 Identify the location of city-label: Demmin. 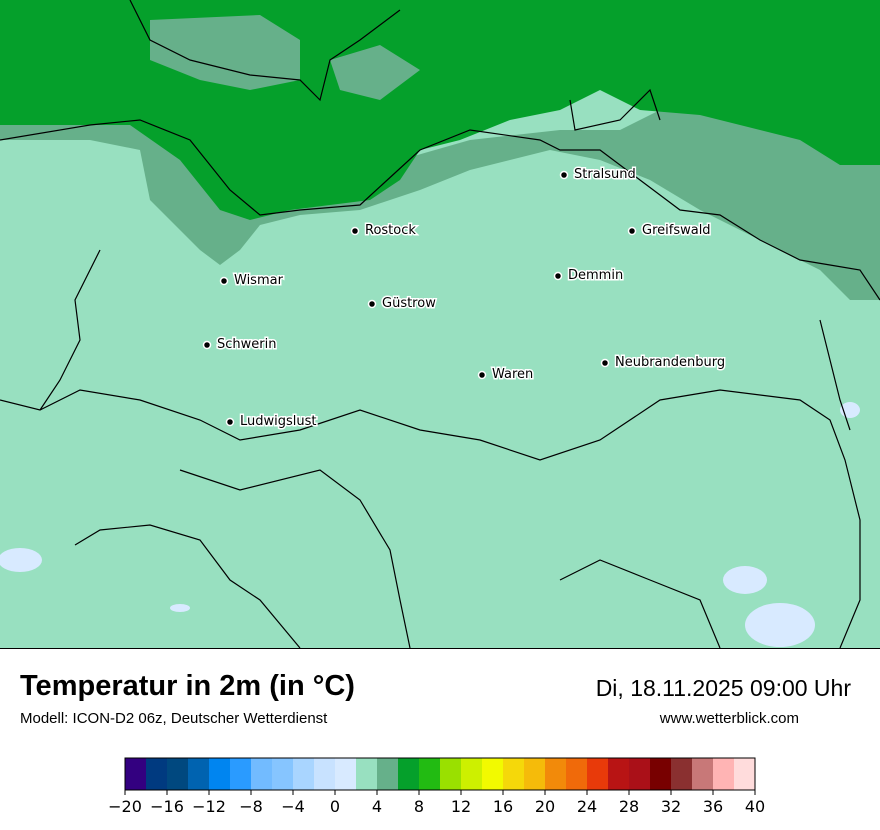
(595, 275).